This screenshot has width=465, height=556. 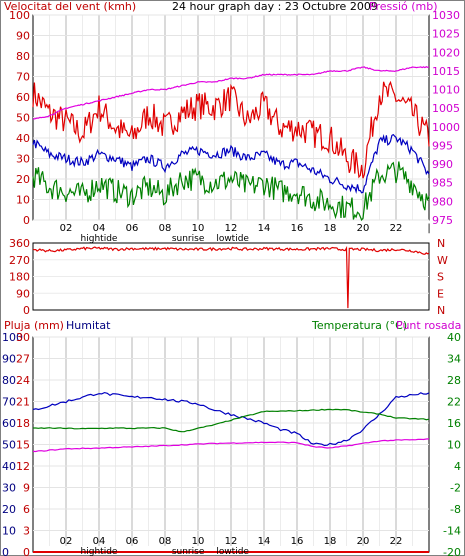 What do you see at coordinates (23, 159) in the screenshot?
I see `y-tick-label-wind: 30` at bounding box center [23, 159].